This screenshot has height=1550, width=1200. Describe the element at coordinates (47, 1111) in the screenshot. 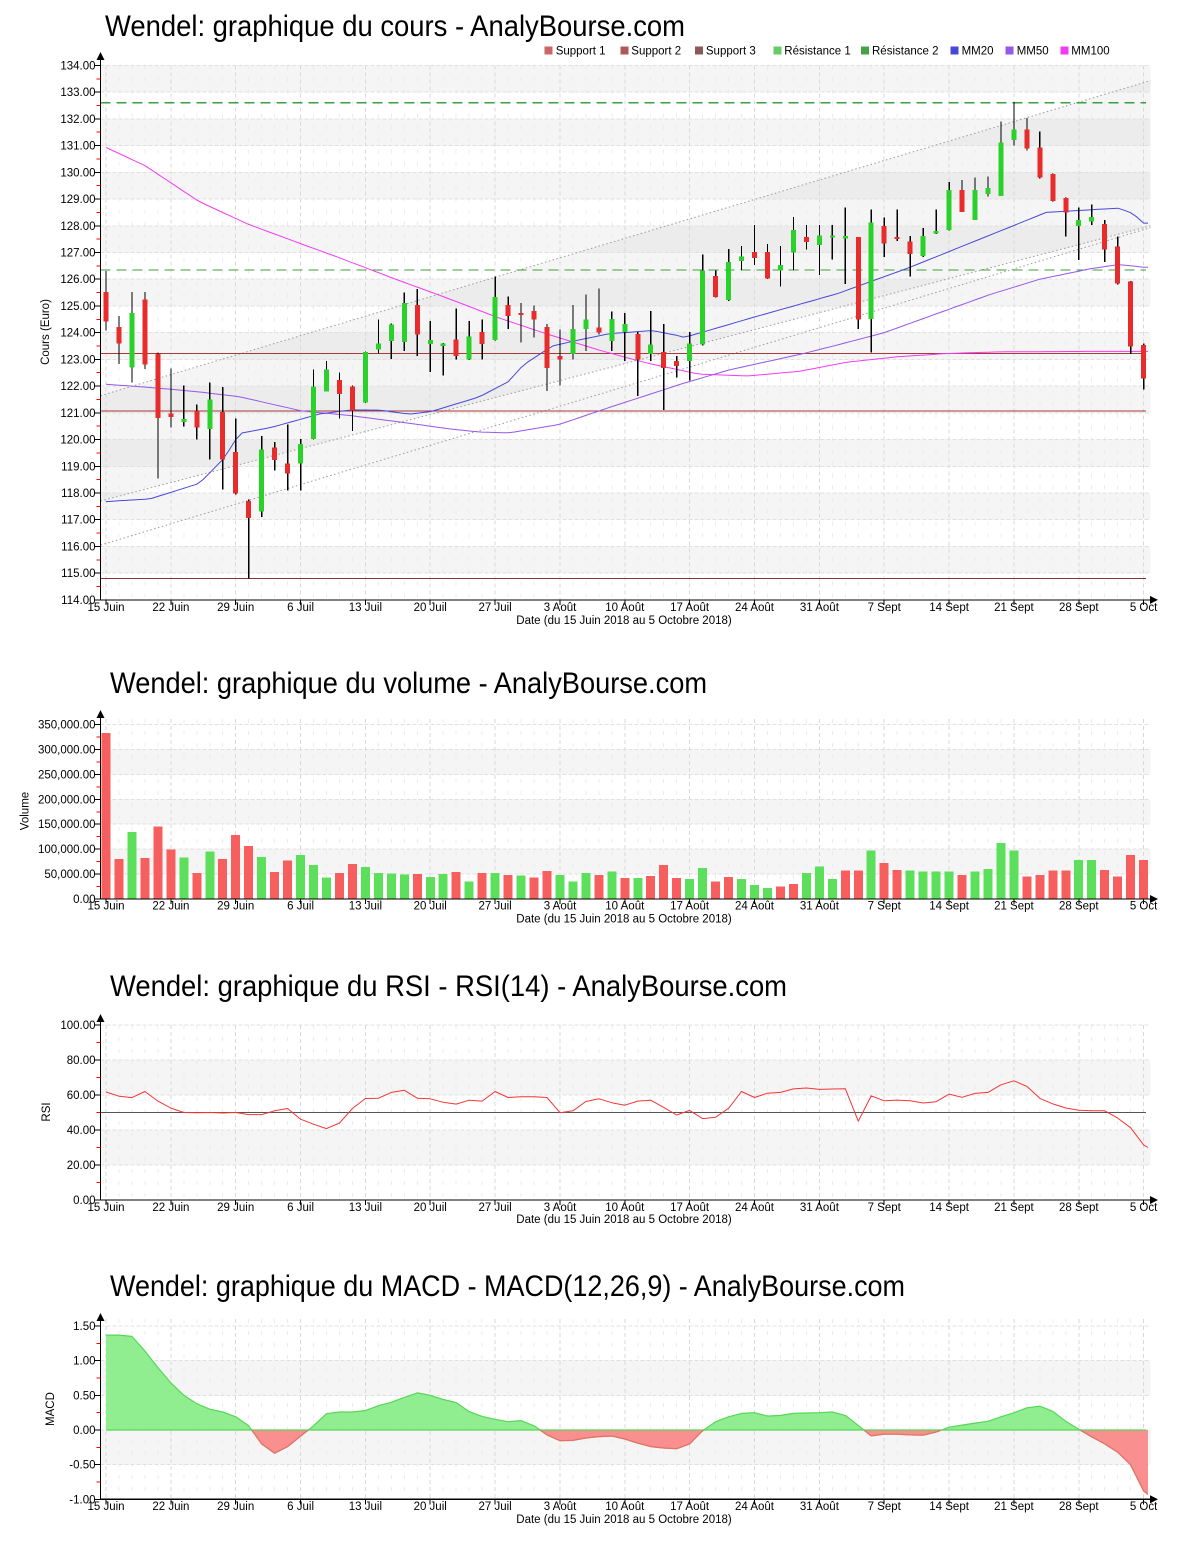

I see `svg-text: RSI` at that location.